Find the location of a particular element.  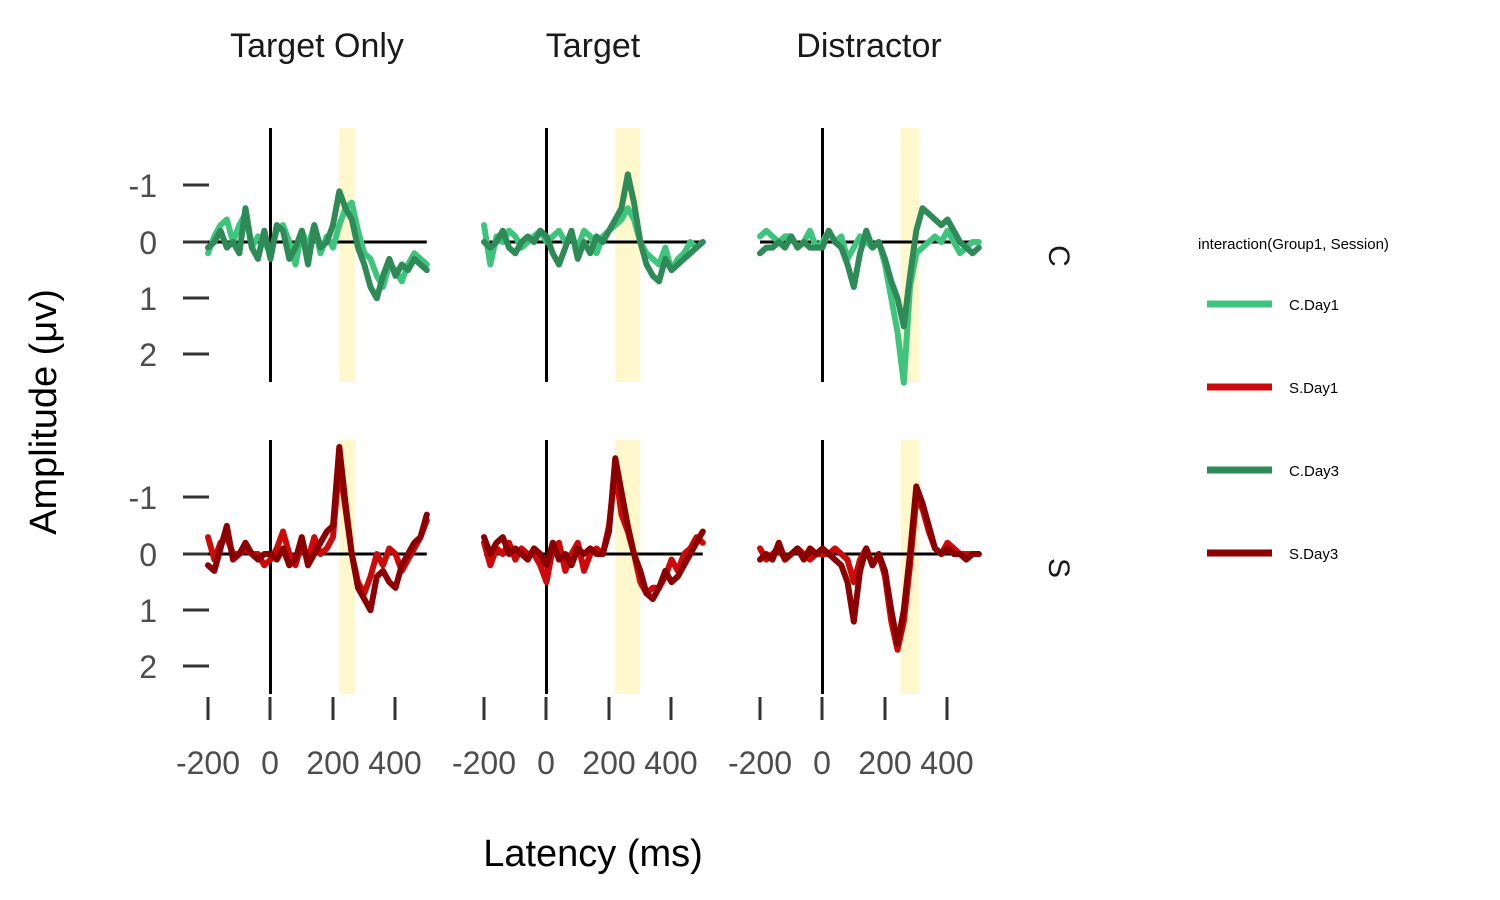

panel-s-target-only is located at coordinates (317, 567).